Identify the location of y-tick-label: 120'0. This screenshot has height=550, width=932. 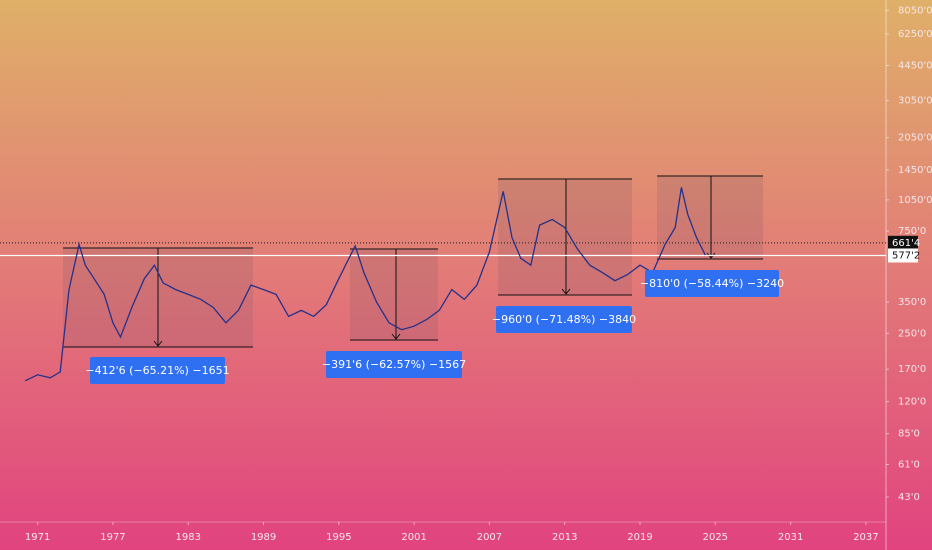
(912, 402).